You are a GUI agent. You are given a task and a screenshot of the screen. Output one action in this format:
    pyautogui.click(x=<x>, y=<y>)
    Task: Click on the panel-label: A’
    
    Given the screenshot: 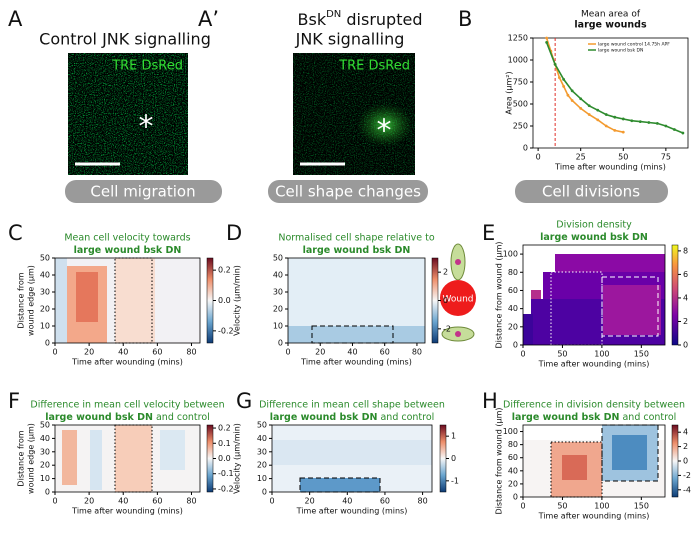 What is the action you would take?
    pyautogui.click(x=208, y=19)
    